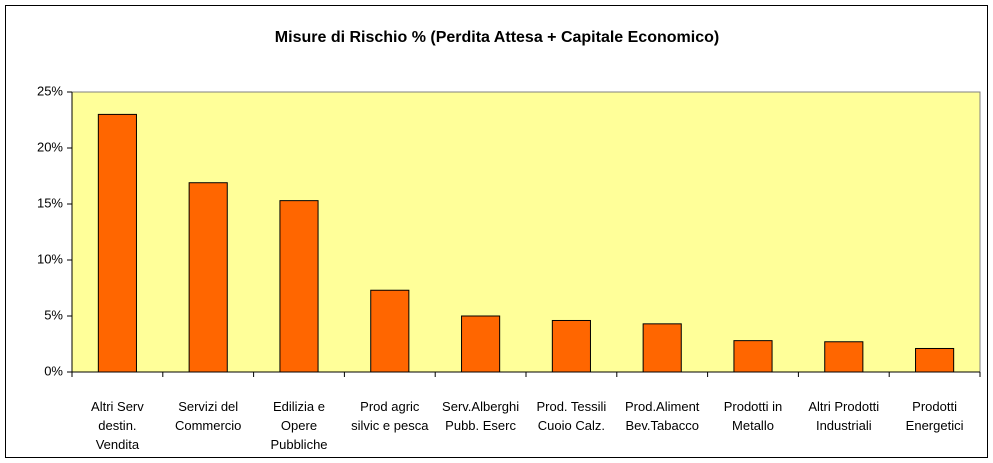 The height and width of the screenshot is (463, 993). What do you see at coordinates (53, 370) in the screenshot?
I see `y-tick-label: 0%` at bounding box center [53, 370].